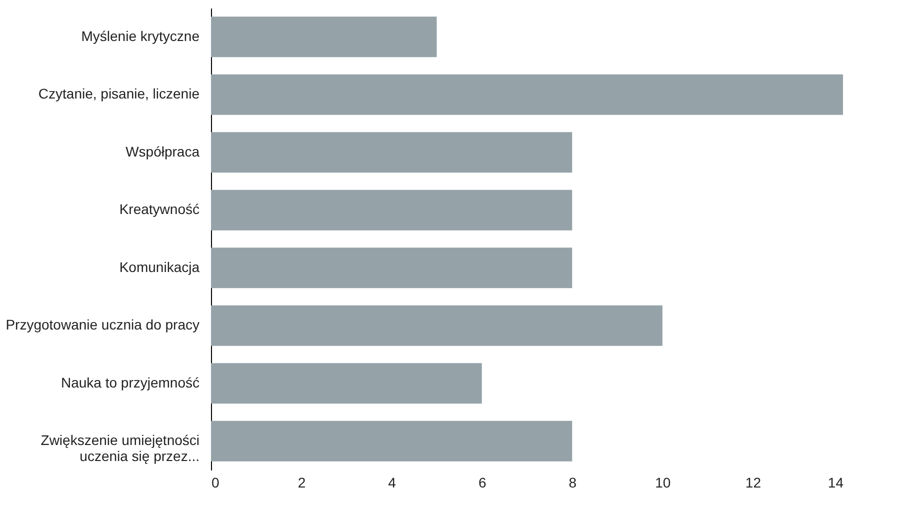 The height and width of the screenshot is (509, 907). I want to click on y-tick-label: Czytanie, pisanie, liczenie, so click(119, 94).